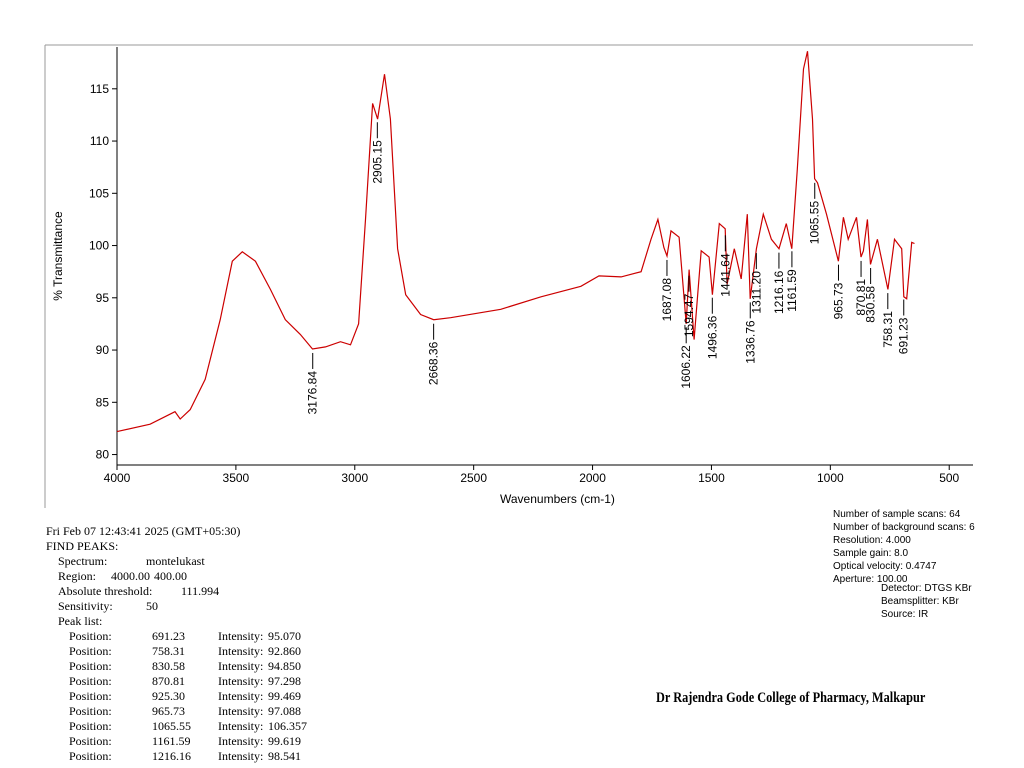  I want to click on y-tick-label: 80, so click(103, 455).